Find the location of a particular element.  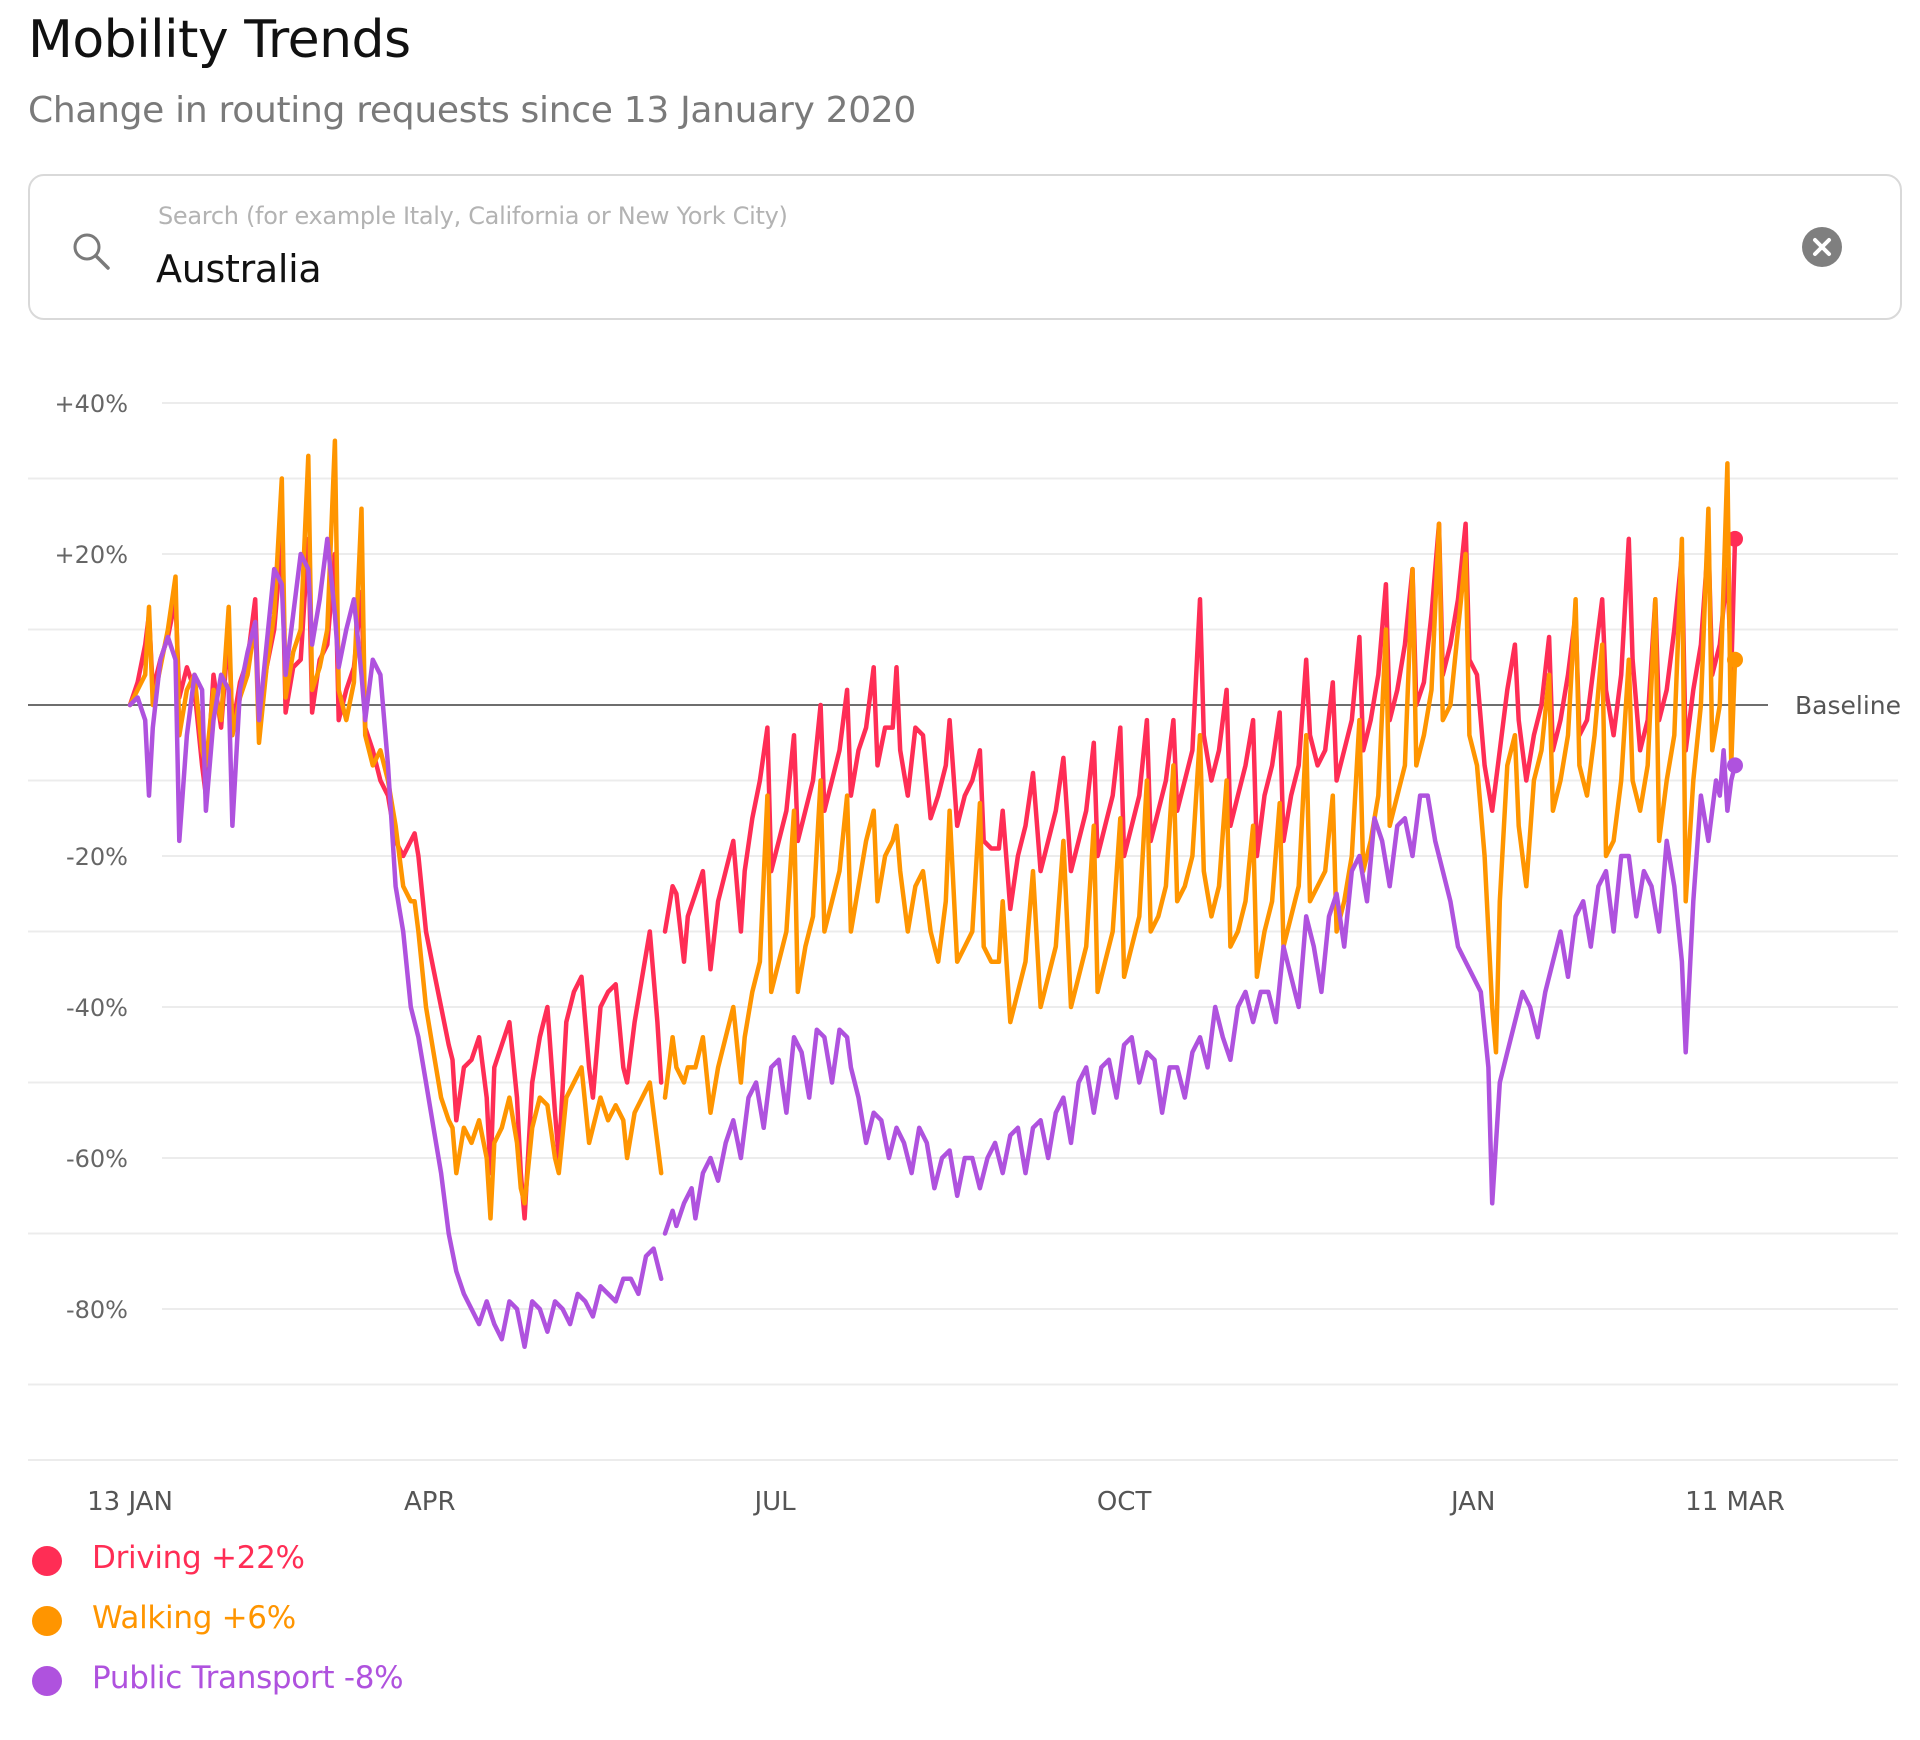

legend-label-driving: Driving +22% is located at coordinates (198, 1558).